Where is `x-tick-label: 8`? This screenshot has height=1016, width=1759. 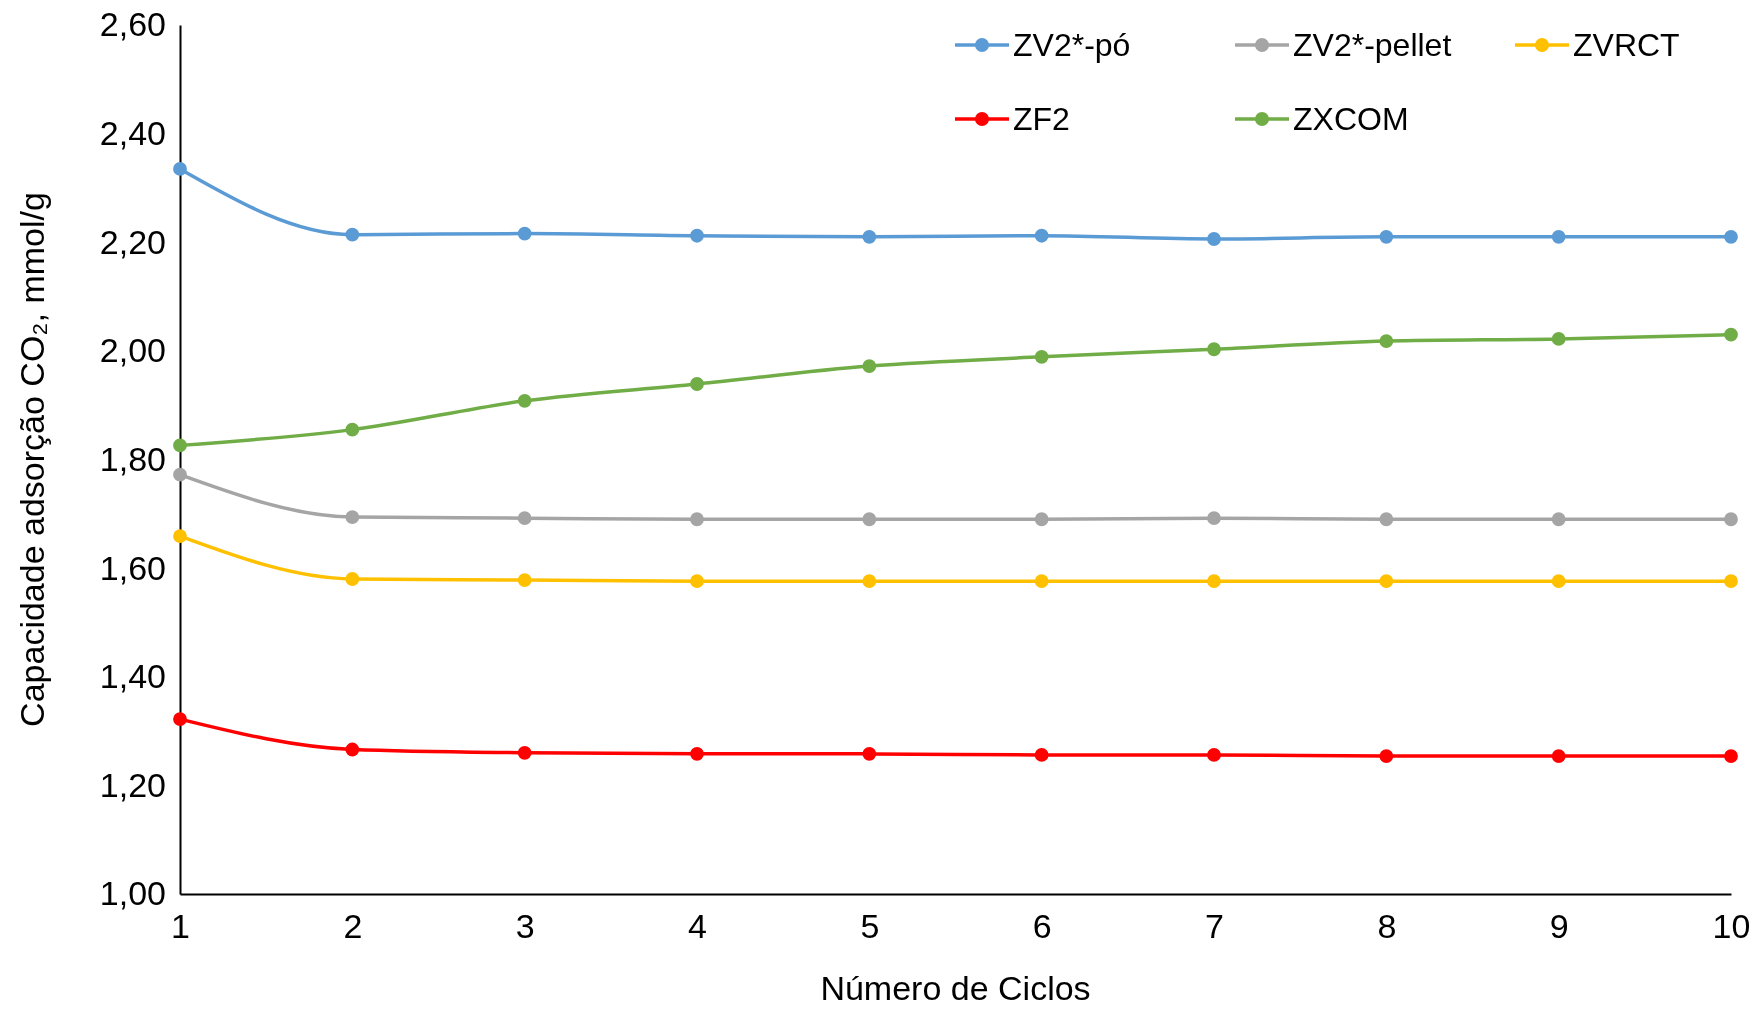 x-tick-label: 8 is located at coordinates (1387, 926).